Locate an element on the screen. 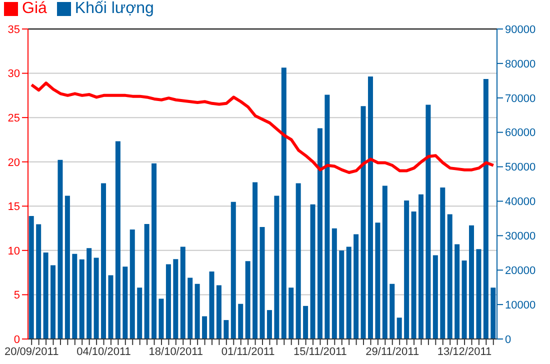  x-tick-label: 18/10/2011 is located at coordinates (176, 352).